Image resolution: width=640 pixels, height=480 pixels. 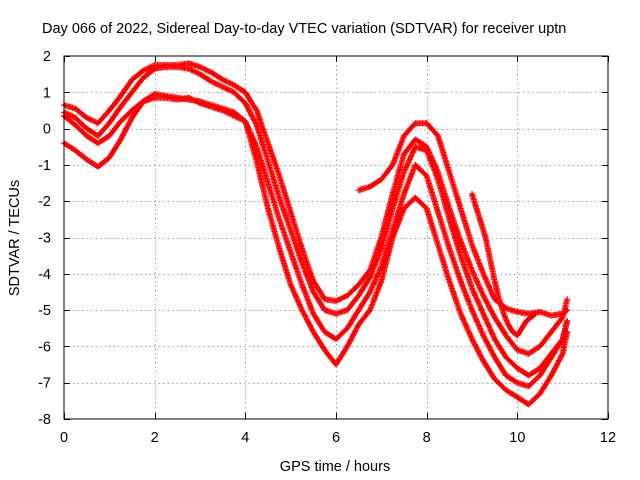 What do you see at coordinates (15, 238) in the screenshot?
I see `y-axis-label: SDTVAR / TECUs` at bounding box center [15, 238].